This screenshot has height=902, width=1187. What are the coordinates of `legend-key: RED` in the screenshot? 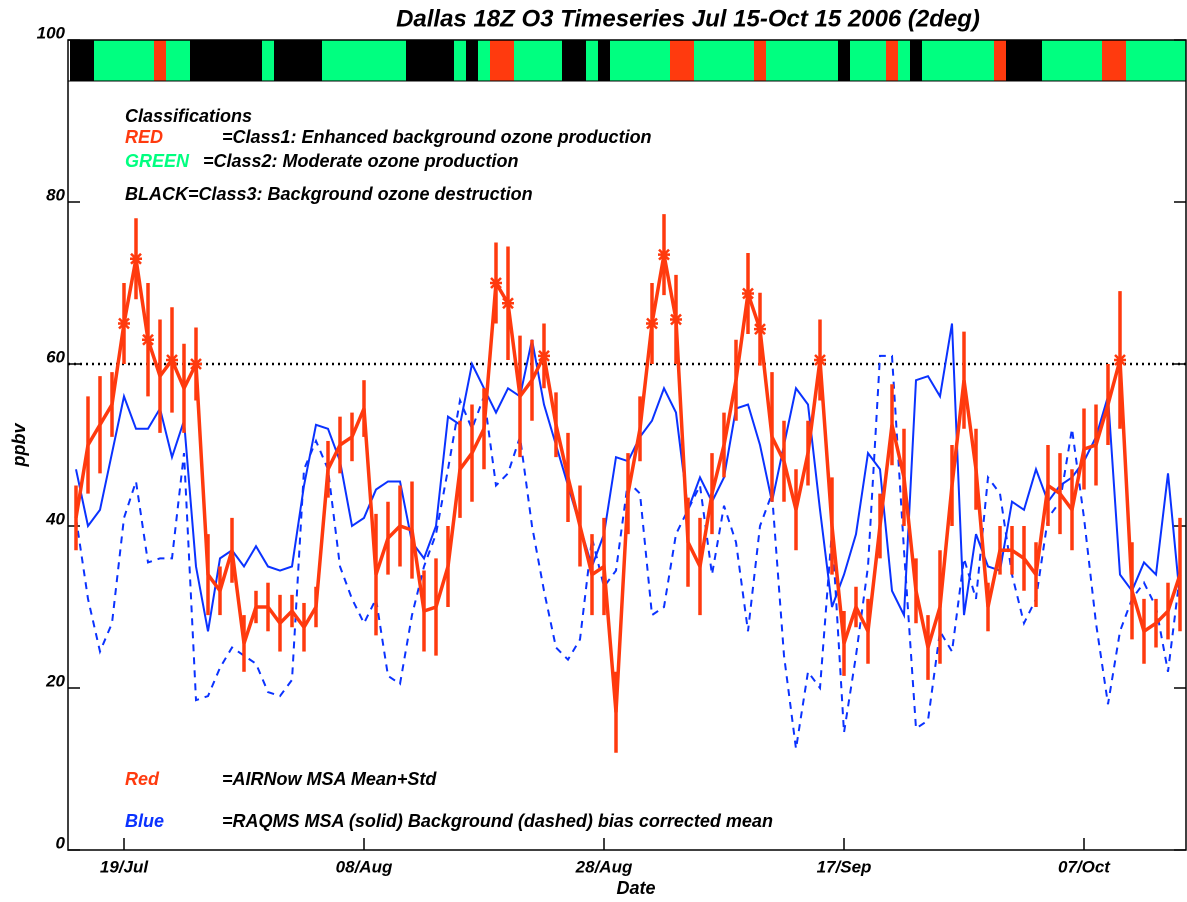 It's located at (144, 137).